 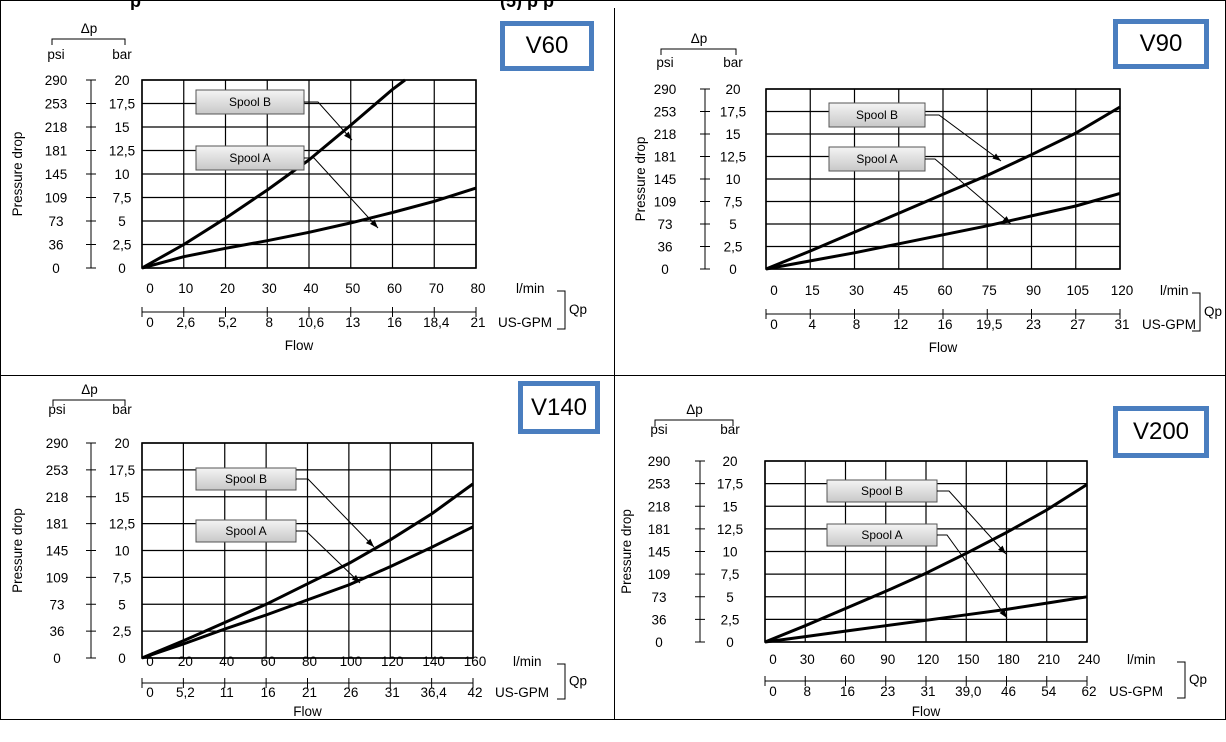 What do you see at coordinates (433, 661) in the screenshot?
I see `x-tick-label-lmin: 140` at bounding box center [433, 661].